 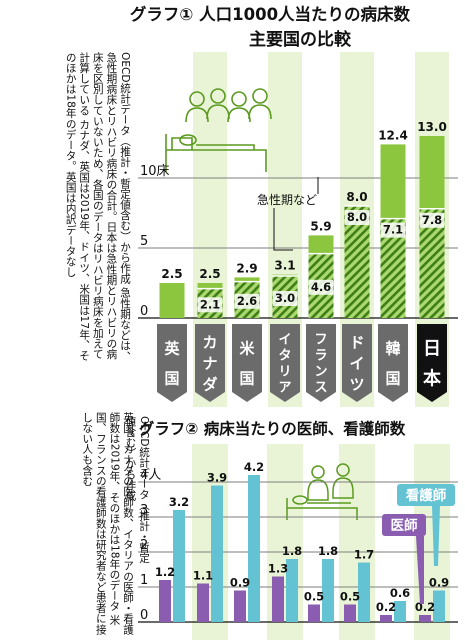 I want to click on category-label-char: 日, so click(x=432, y=348).